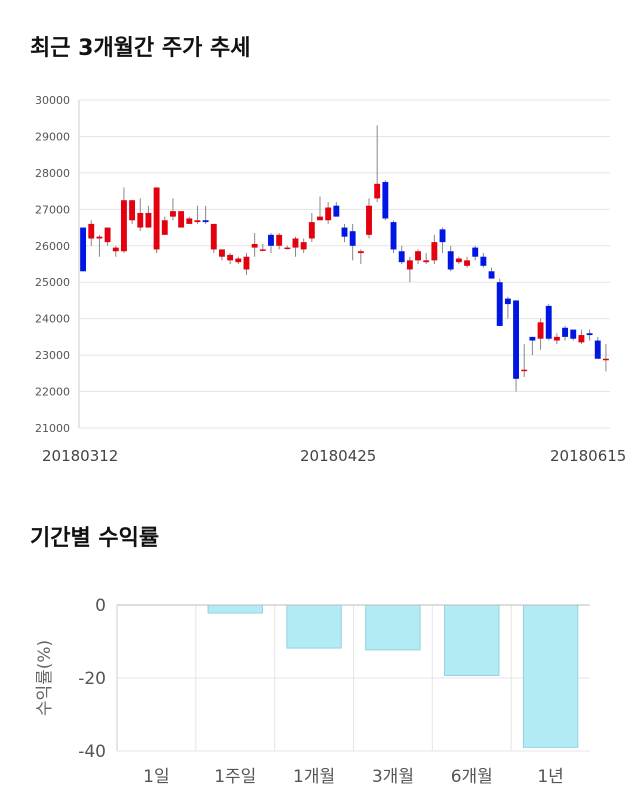  What do you see at coordinates (52, 246) in the screenshot?
I see `candle-y-tick-label: 26000` at bounding box center [52, 246].